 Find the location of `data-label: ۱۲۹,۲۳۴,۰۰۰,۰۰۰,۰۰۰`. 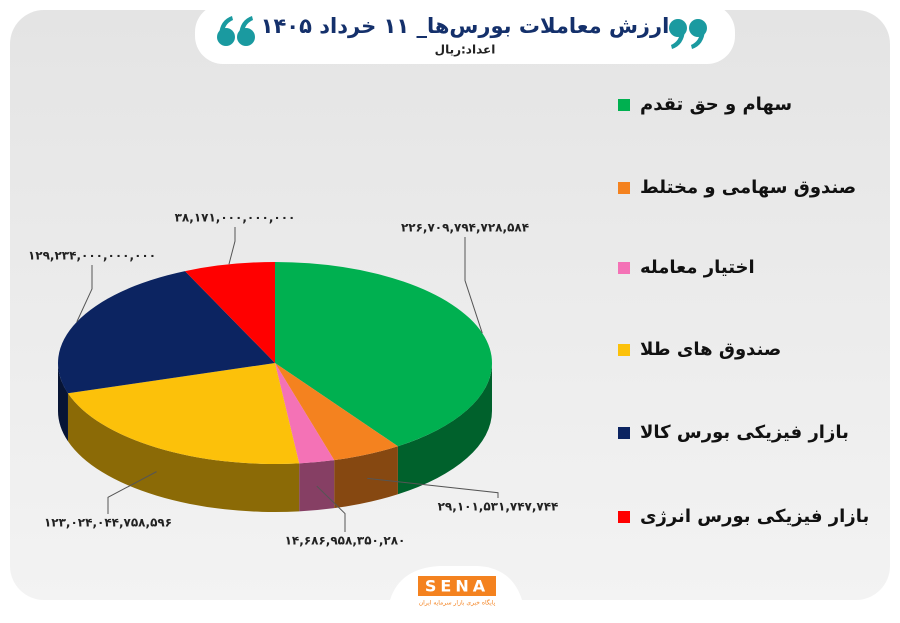

data-label: ۱۲۹,۲۳۴,۰۰۰,۰۰۰,۰۰۰ is located at coordinates (92, 256).